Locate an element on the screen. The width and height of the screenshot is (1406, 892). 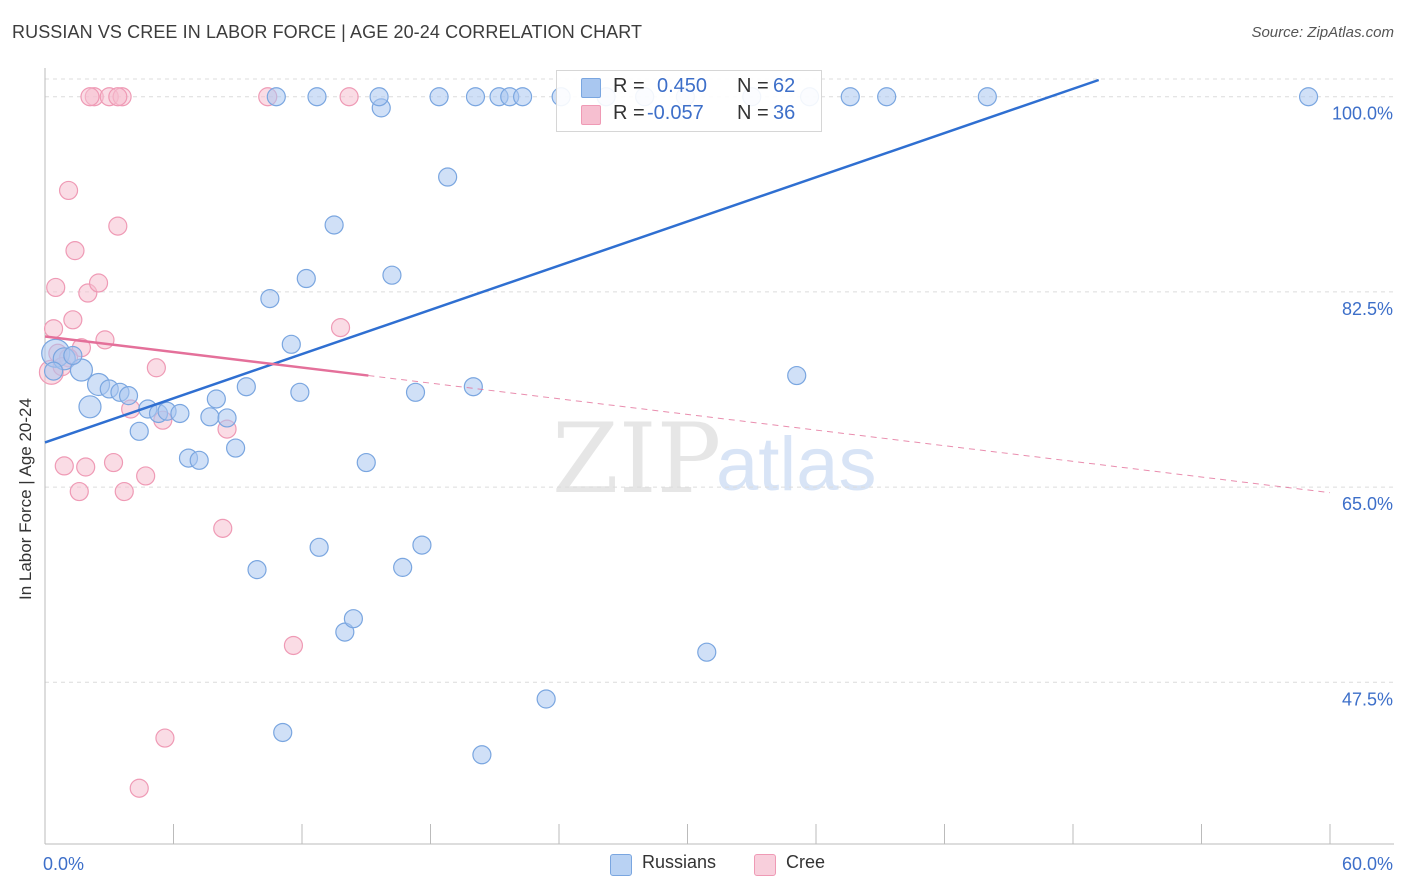
russians-r-value: 0.450 is located at coordinates (682, 86).